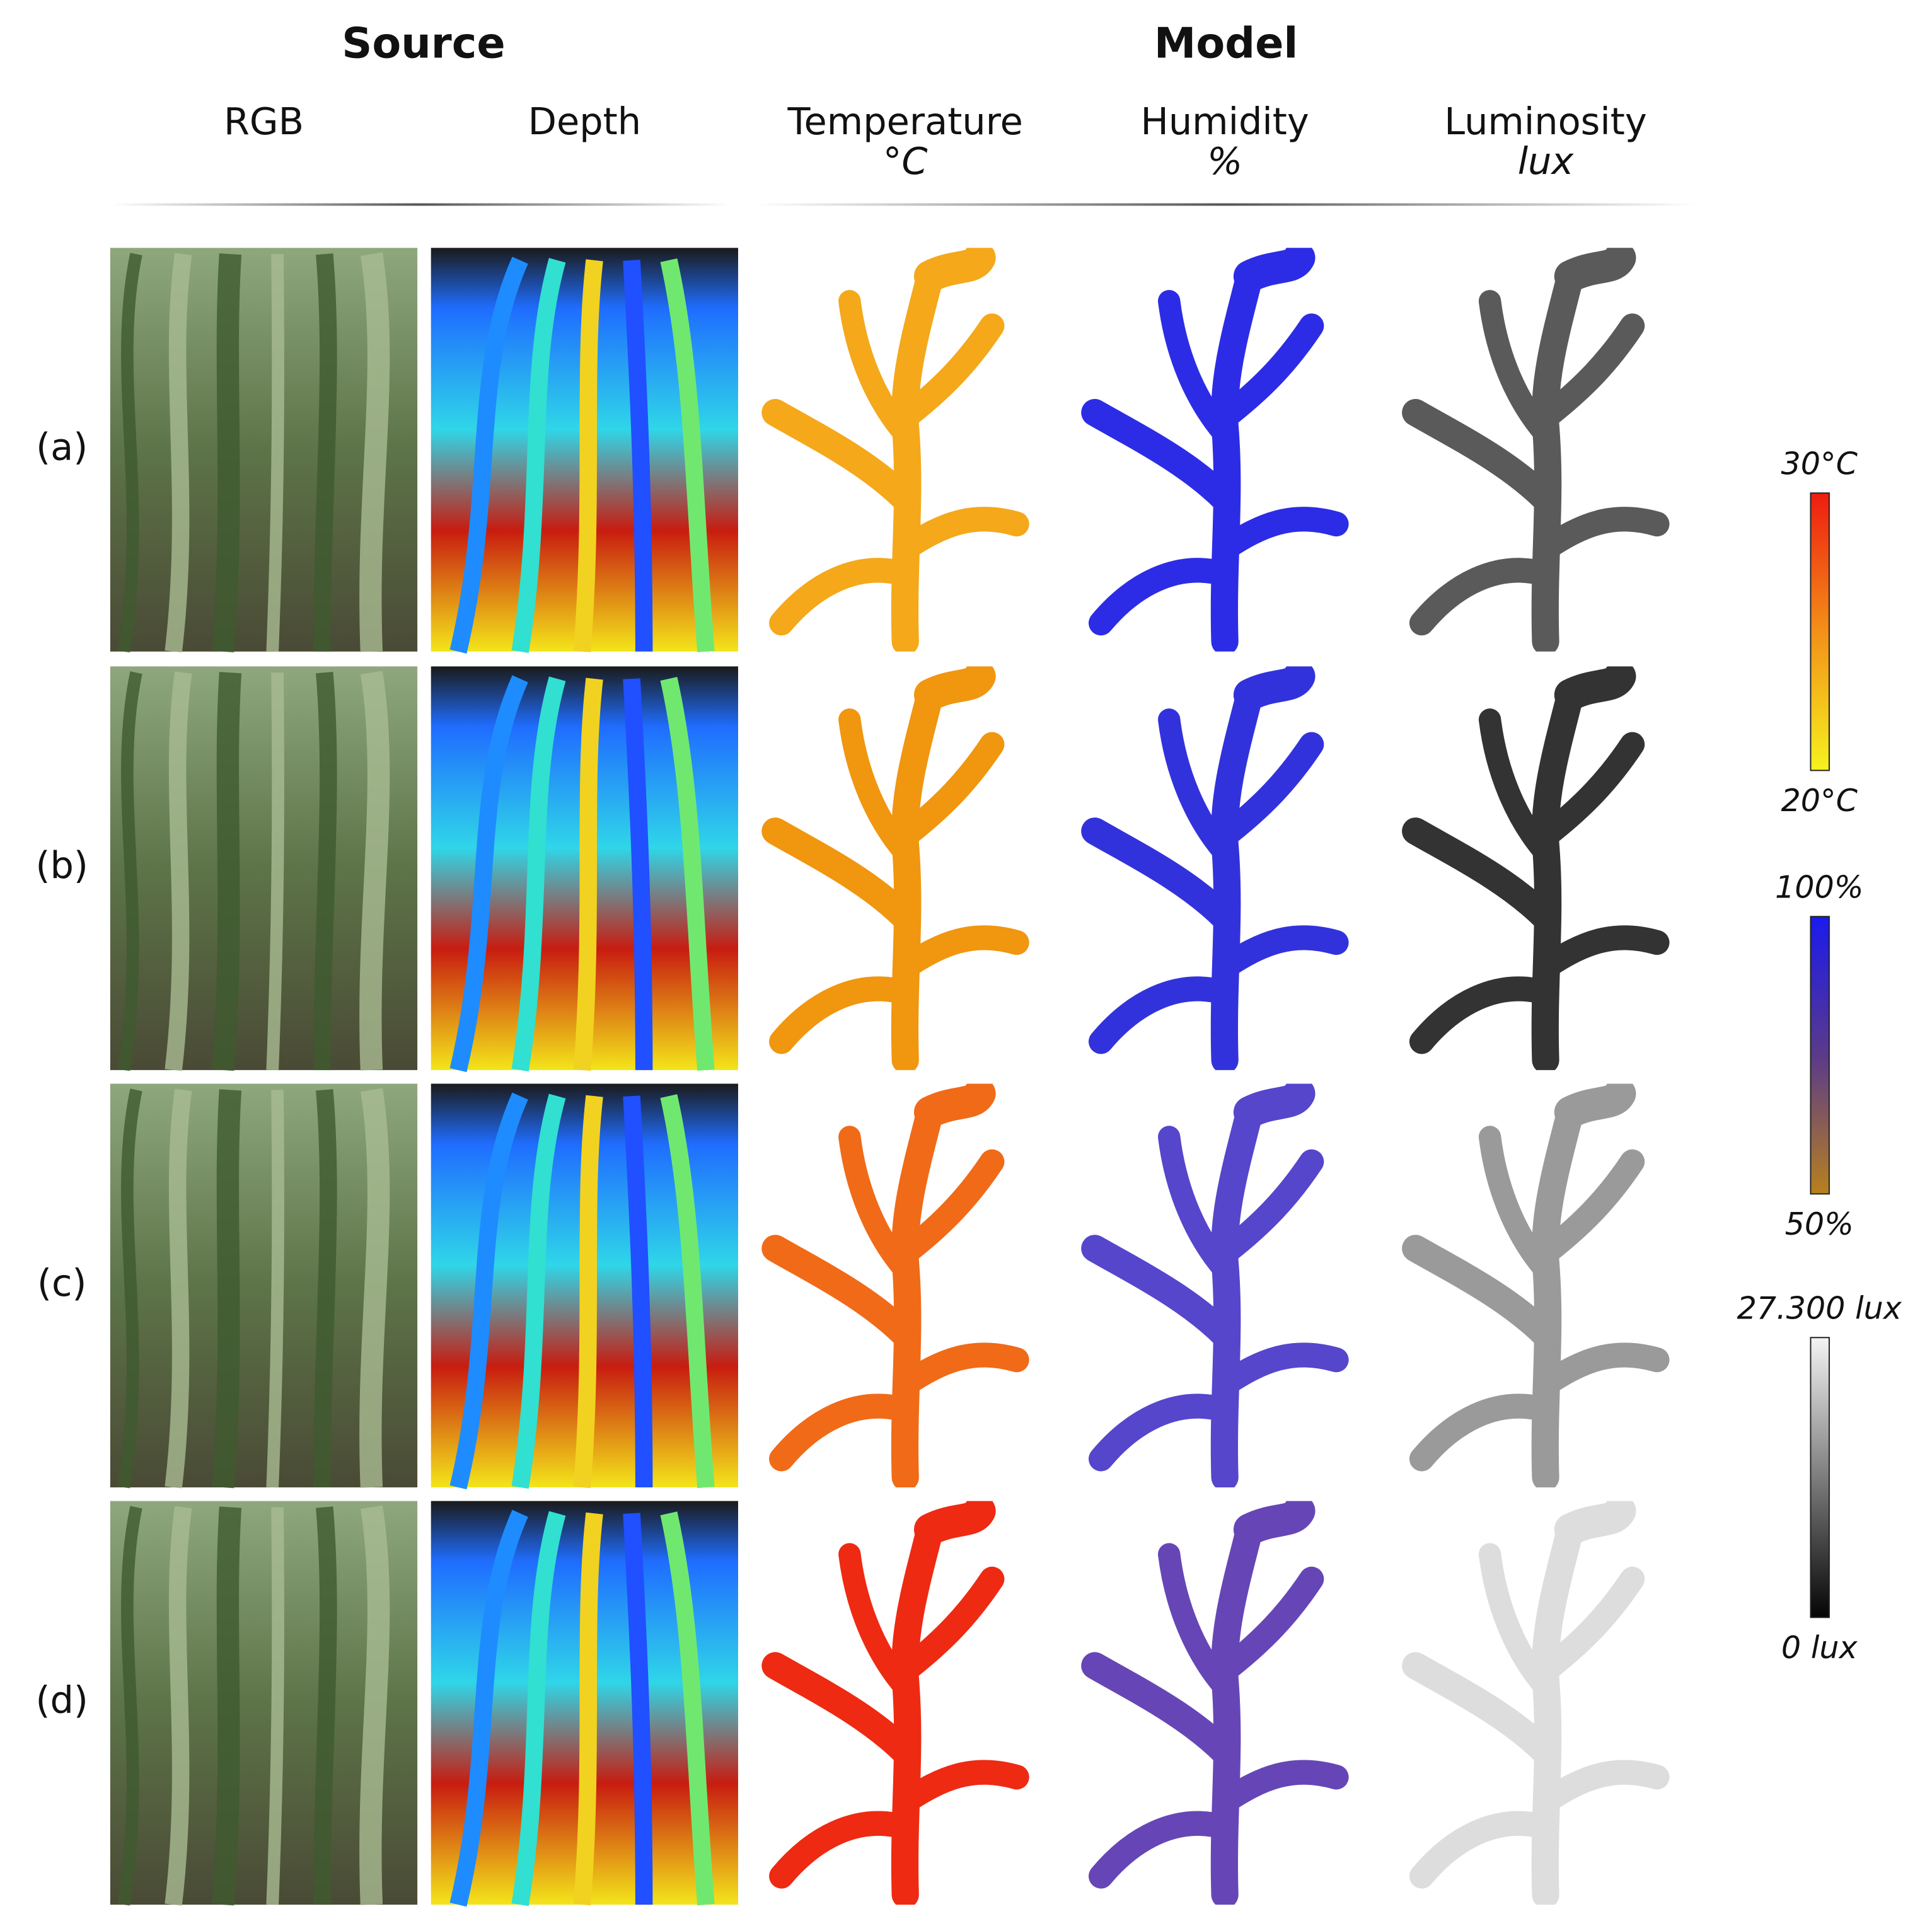 The image size is (1932, 1921). Describe the element at coordinates (264, 122) in the screenshot. I see `column-title: RGB` at that location.